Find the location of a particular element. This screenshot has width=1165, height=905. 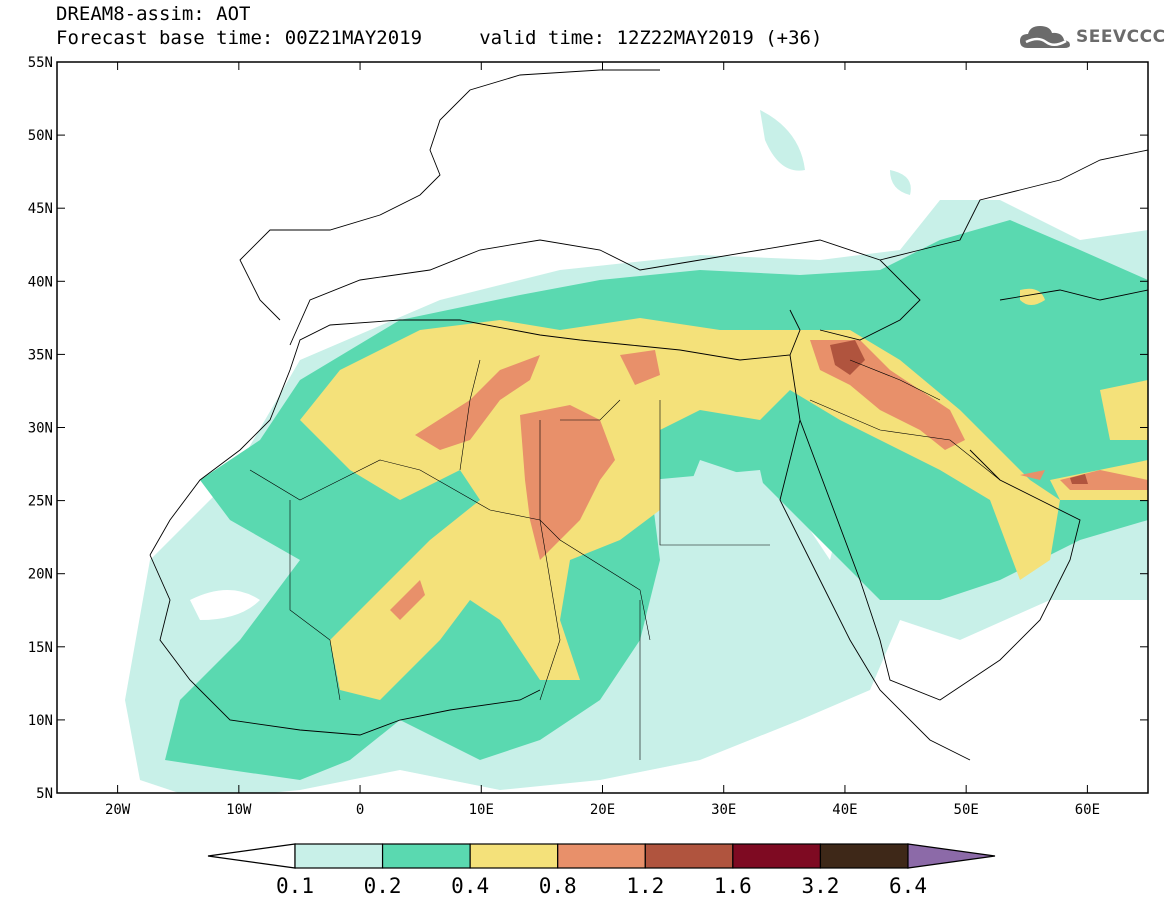

lon-label: 20E is located at coordinates (602, 810).